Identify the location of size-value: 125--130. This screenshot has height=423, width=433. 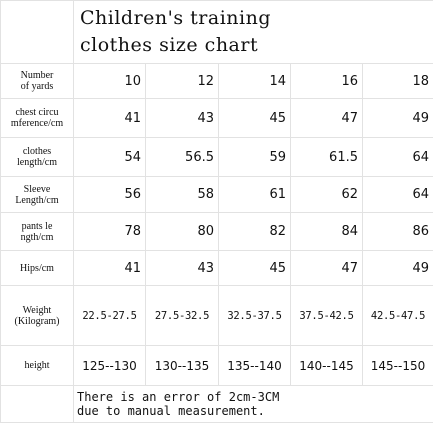
(110, 366).